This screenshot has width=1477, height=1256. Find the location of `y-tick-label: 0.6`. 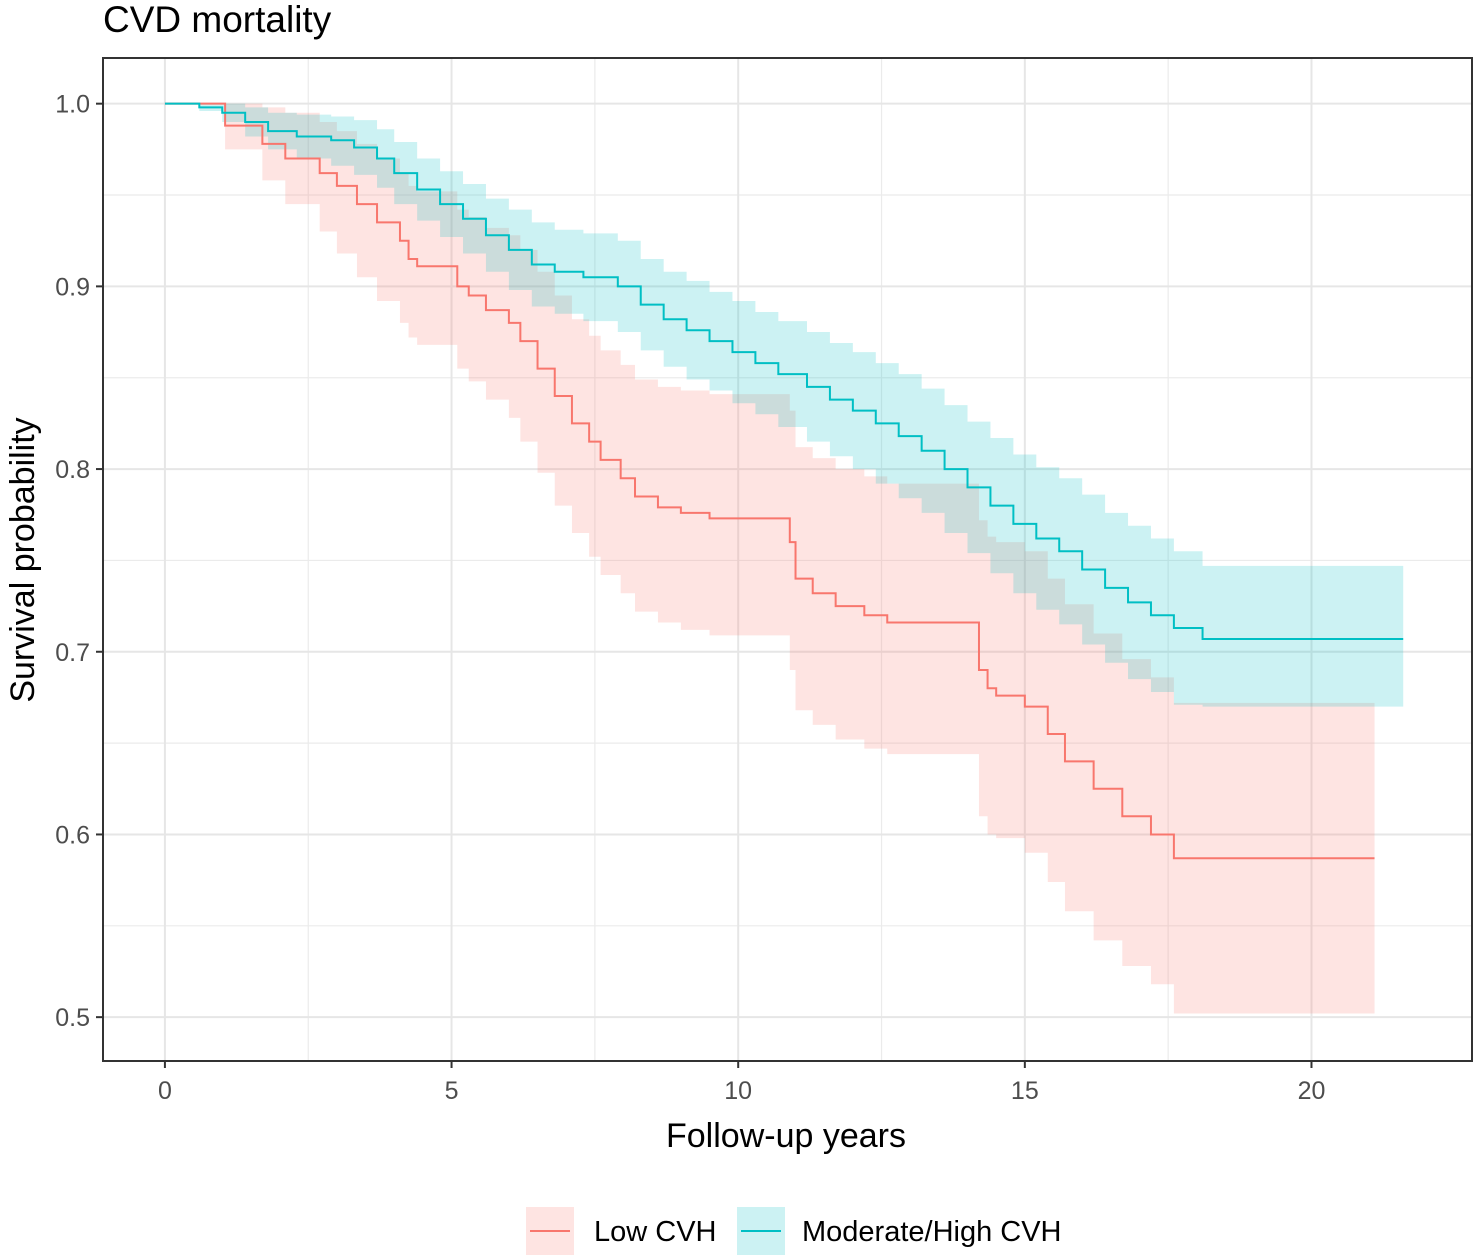

y-tick-label: 0.6 is located at coordinates (72, 835).